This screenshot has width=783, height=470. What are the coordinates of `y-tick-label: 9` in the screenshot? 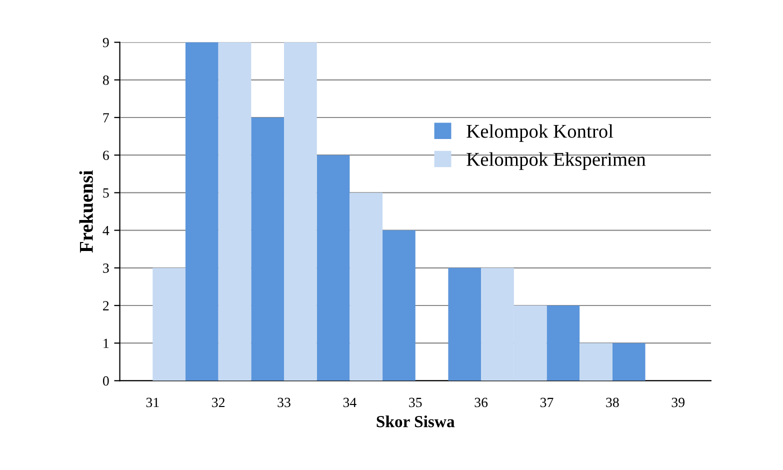 It's located at (105, 43).